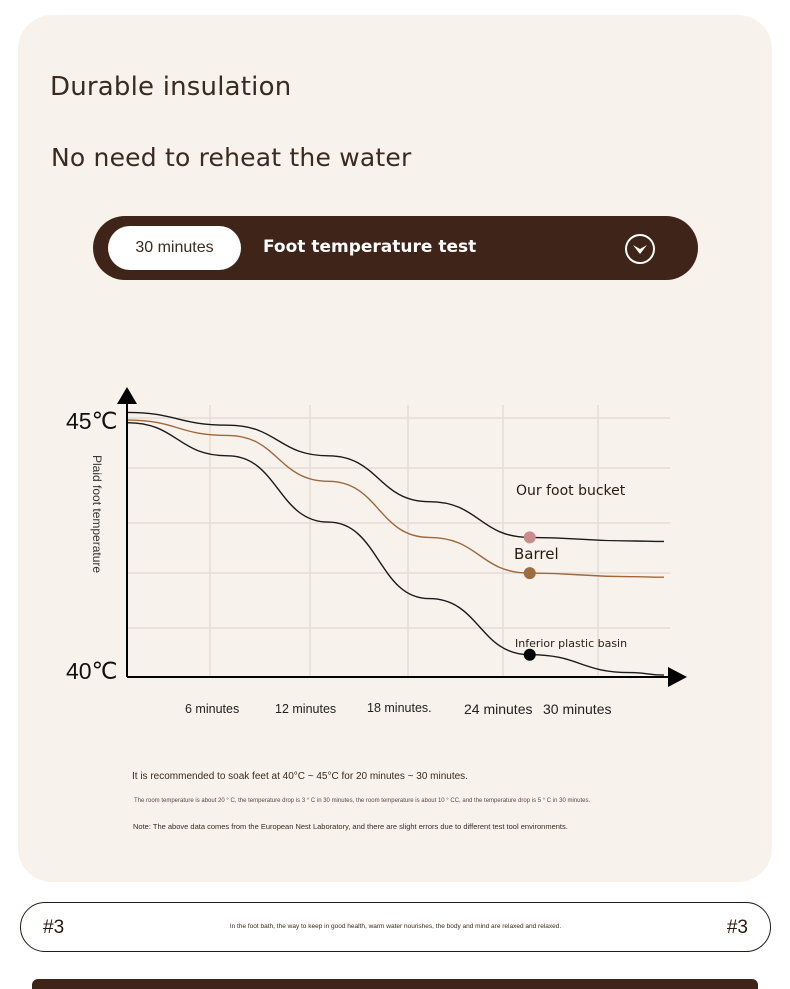  What do you see at coordinates (212, 709) in the screenshot?
I see `x-tick-label-0: 6 minutes` at bounding box center [212, 709].